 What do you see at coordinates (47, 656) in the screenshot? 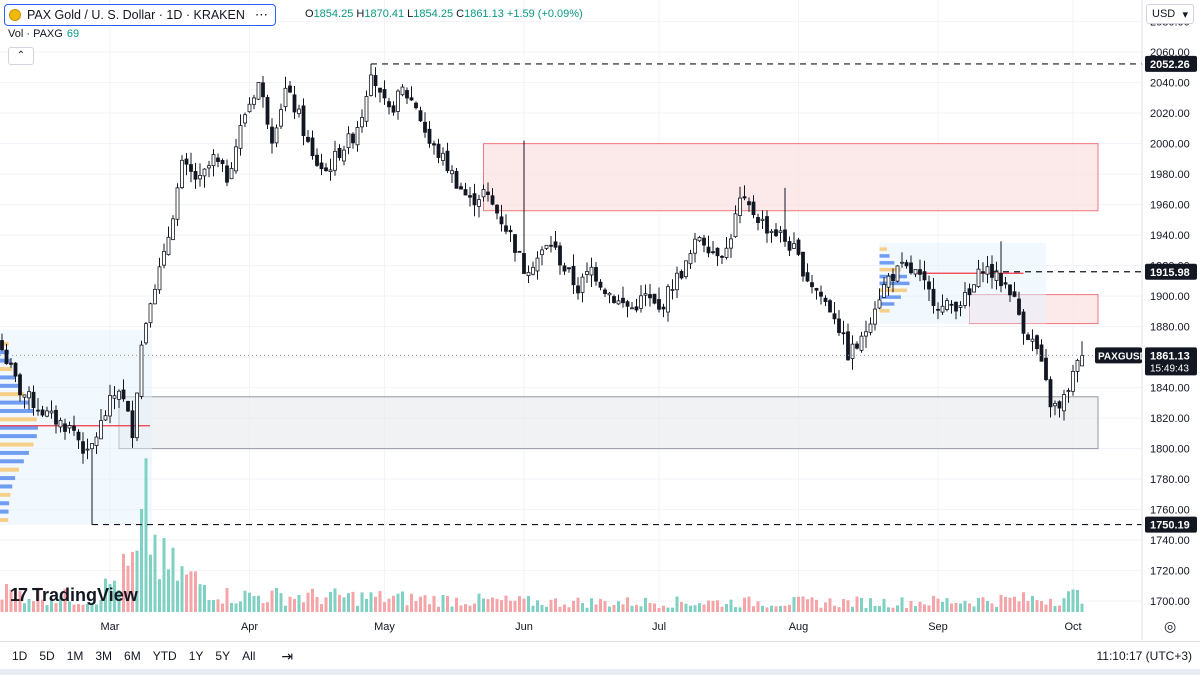
I see `range-5d-button: 5D` at bounding box center [47, 656].